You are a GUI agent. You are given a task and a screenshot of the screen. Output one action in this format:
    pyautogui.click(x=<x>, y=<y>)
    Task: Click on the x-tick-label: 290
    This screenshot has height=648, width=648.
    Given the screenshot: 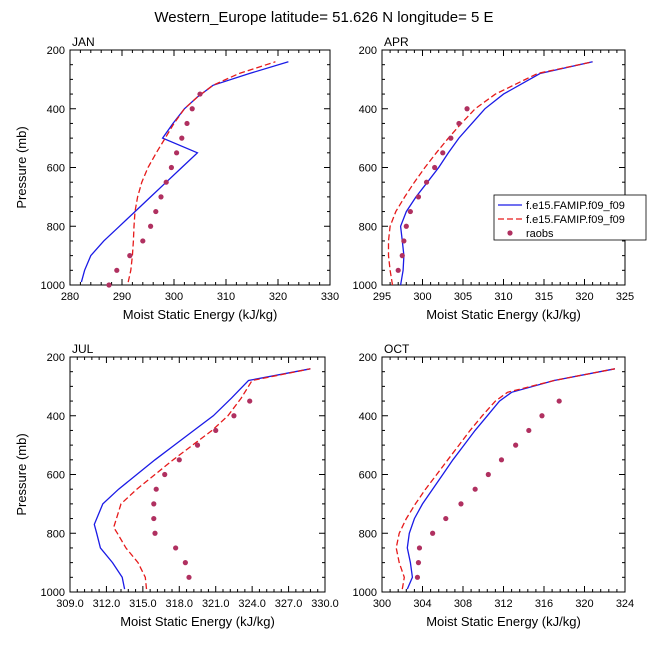 What is the action you would take?
    pyautogui.click(x=122, y=297)
    